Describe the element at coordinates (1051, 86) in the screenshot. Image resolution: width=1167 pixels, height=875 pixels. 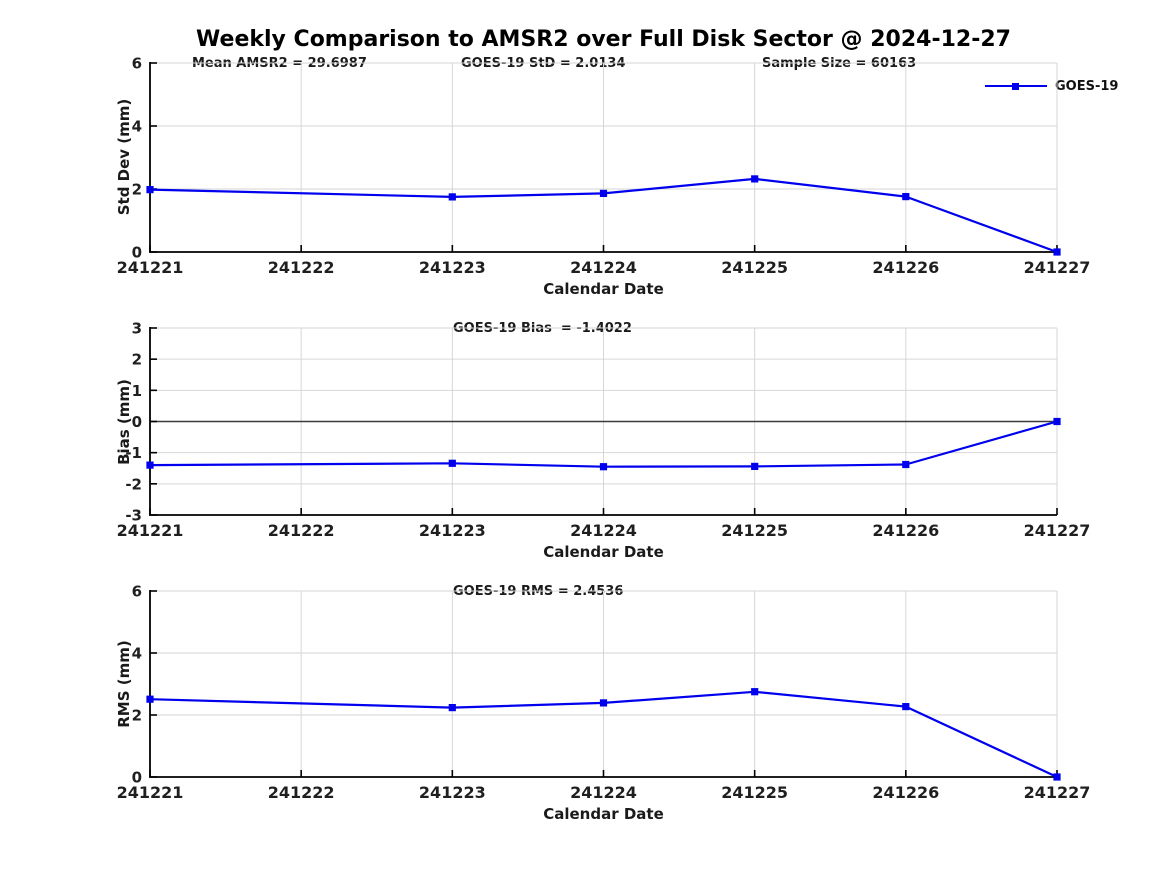
I see `legend: GOES-19` at that location.